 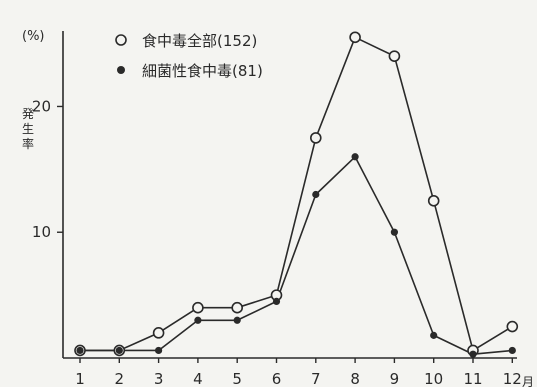 What do you see at coordinates (121, 40) in the screenshot?
I see `legend-marker-open` at bounding box center [121, 40].